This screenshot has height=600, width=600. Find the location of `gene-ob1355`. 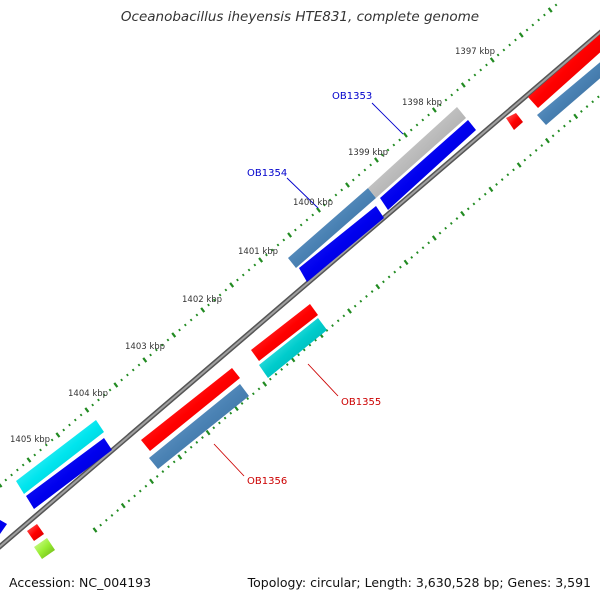

gene-ob1355 is located at coordinates (293, 348).